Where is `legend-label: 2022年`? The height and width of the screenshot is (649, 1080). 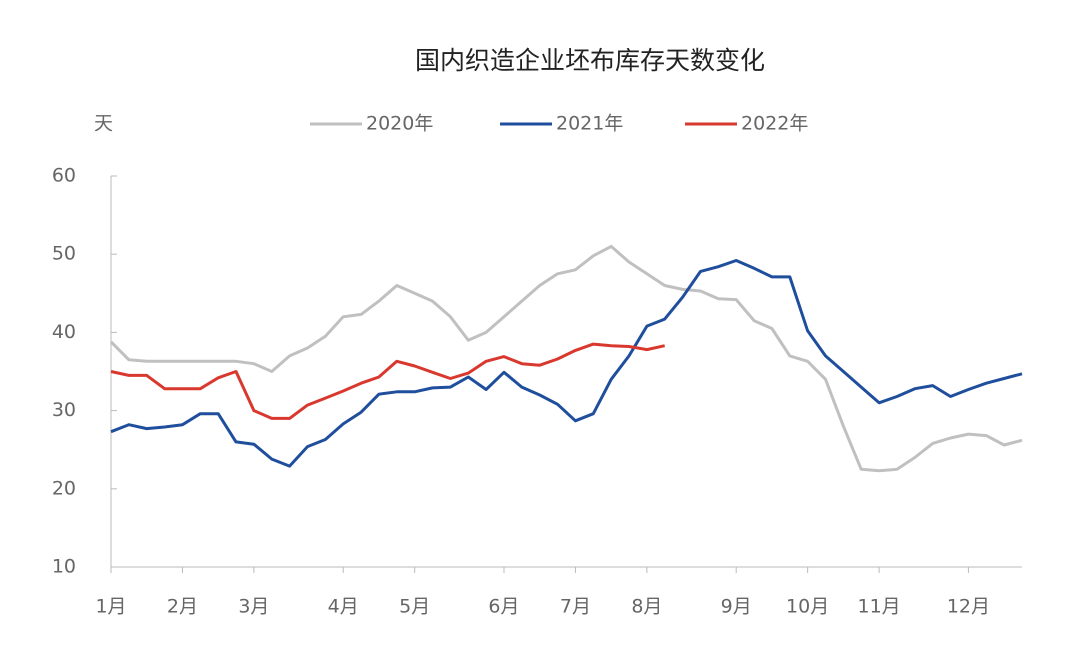 legend-label: 2022年 is located at coordinates (774, 124).